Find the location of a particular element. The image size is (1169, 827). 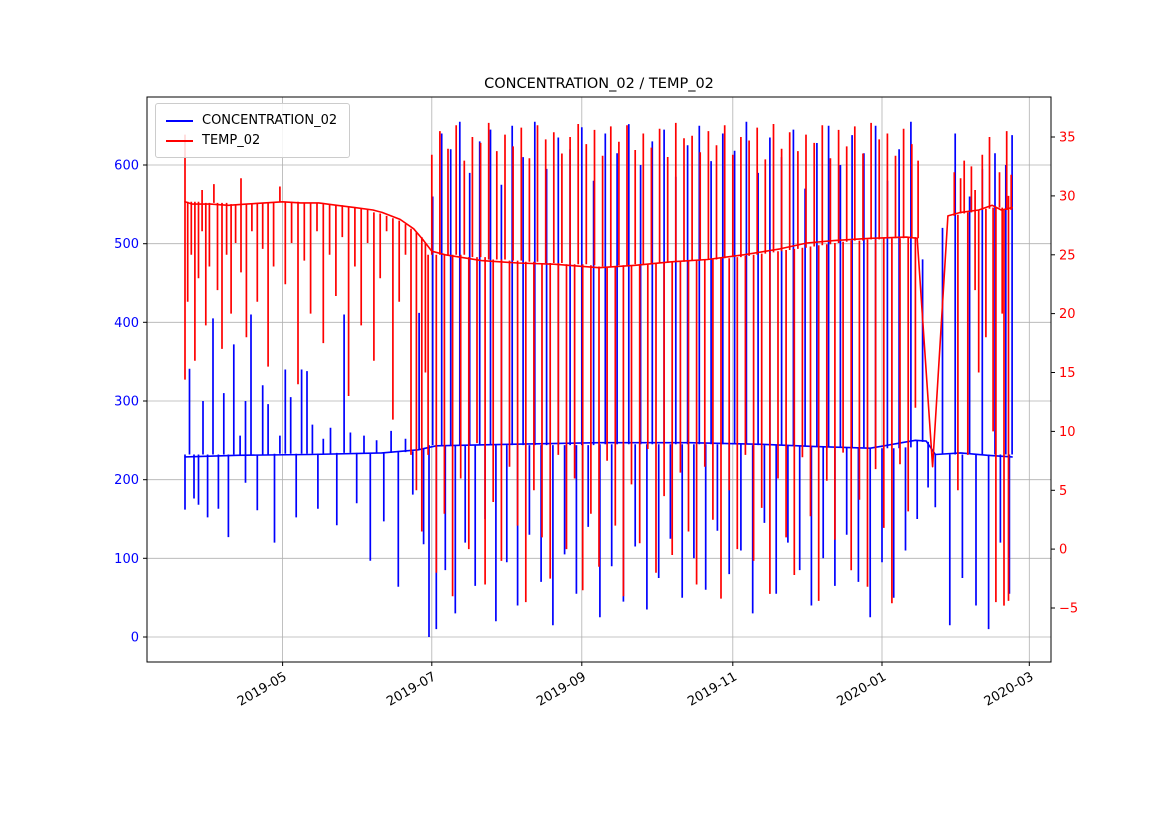

chart-title: CONCENTRATION_02 / TEMP_02 is located at coordinates (599, 84).